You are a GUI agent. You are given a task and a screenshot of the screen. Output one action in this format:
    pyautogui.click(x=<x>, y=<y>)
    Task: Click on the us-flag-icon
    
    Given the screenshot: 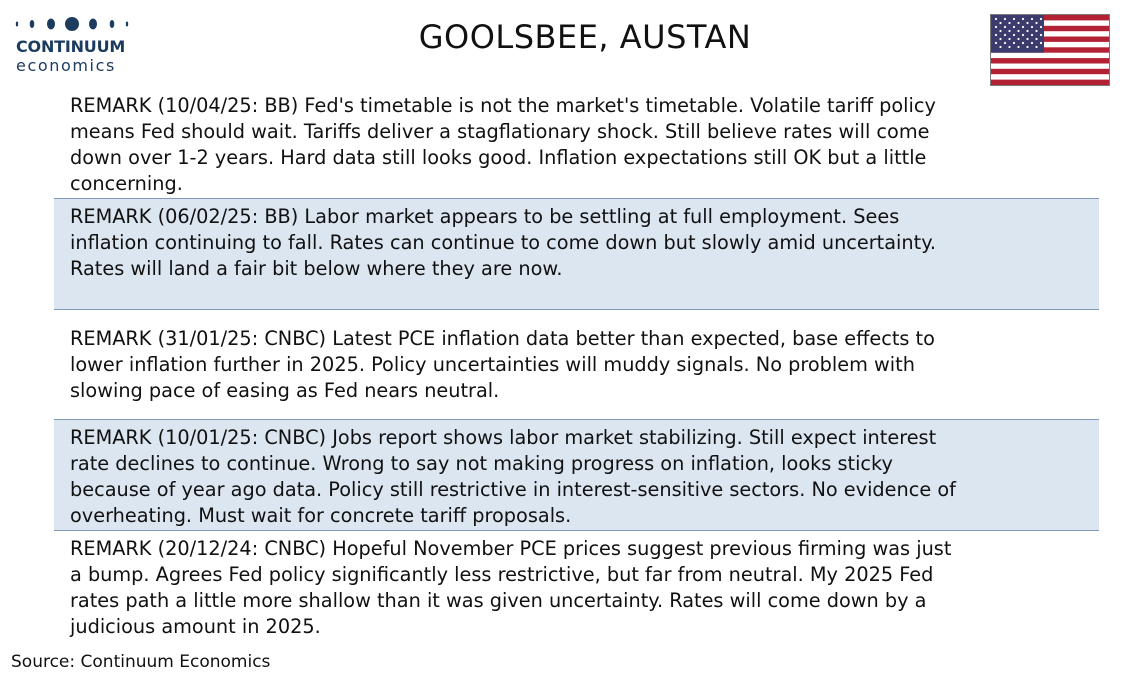 What is the action you would take?
    pyautogui.click(x=1050, y=50)
    